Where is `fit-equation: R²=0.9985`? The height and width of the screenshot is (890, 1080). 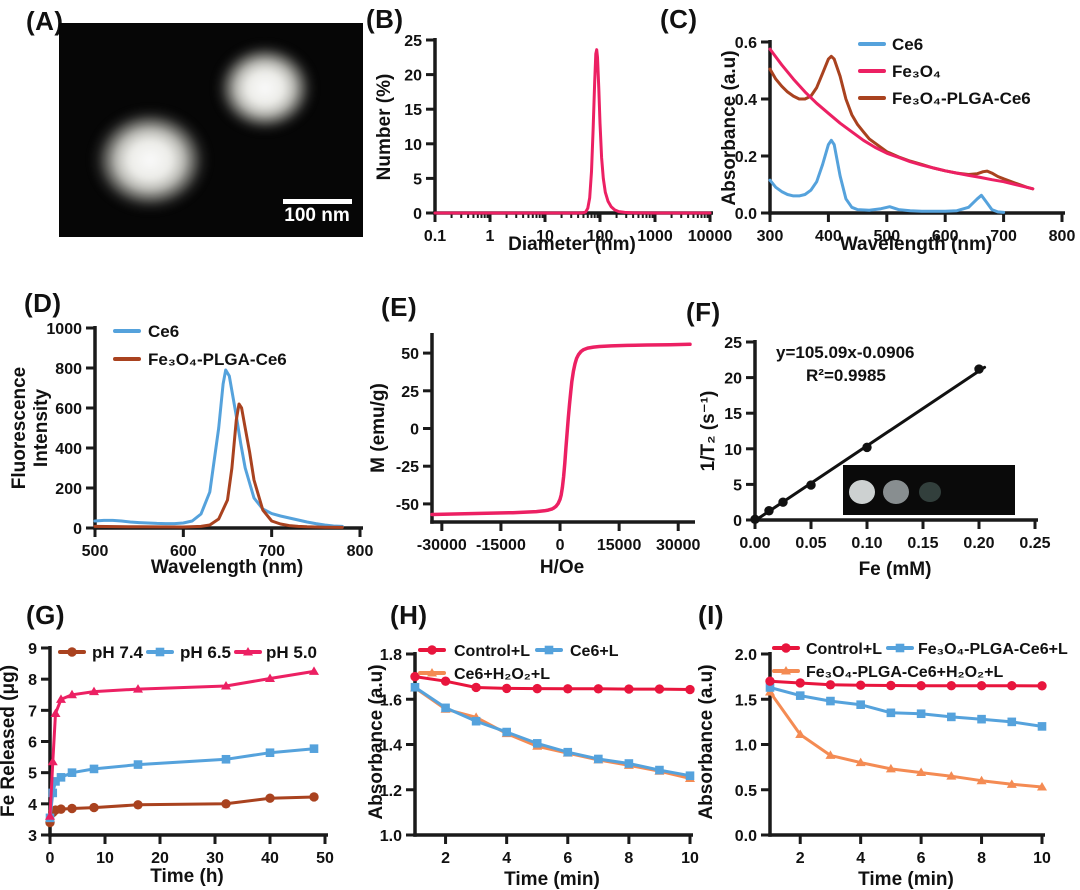
fit-equation: R²=0.9985 is located at coordinates (846, 375).